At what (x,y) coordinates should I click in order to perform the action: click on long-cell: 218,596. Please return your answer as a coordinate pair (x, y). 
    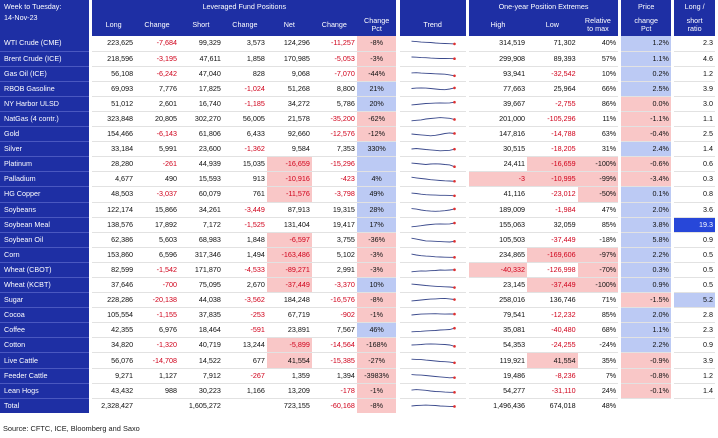
    Looking at the image, I should click on (114, 59).